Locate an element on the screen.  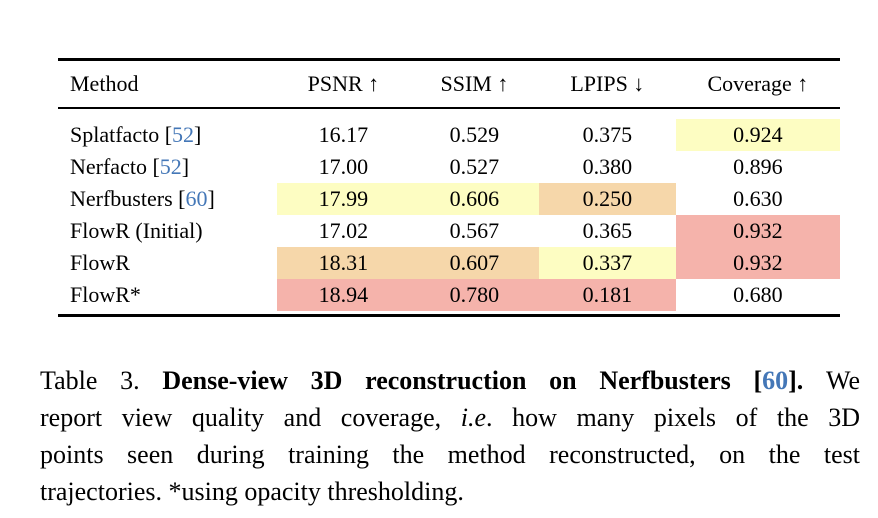
value-cell: 0.529 is located at coordinates (474, 130).